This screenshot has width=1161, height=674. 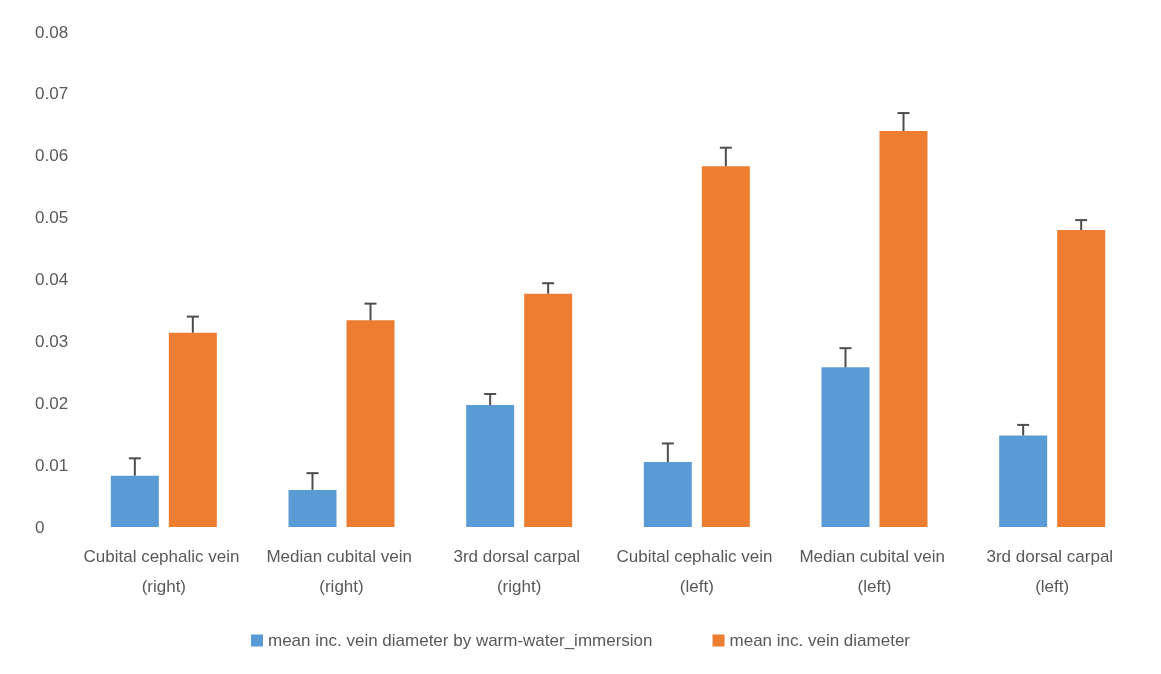 I want to click on x-tick-label: 3rd dorsal carpal (left), so click(x=1052, y=571).